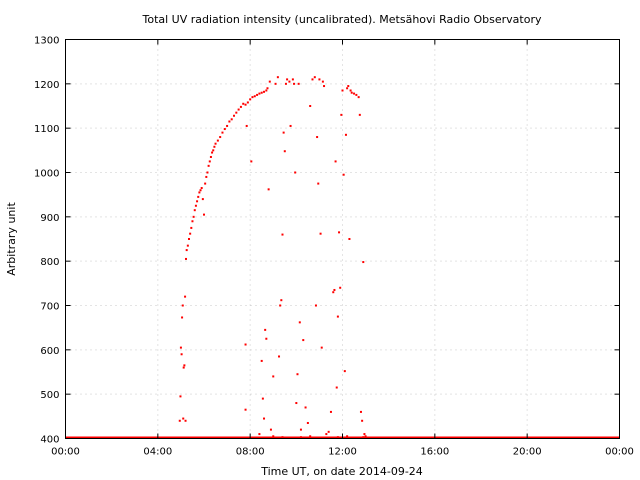  I want to click on y-tick-label: 1300, so click(46, 41).